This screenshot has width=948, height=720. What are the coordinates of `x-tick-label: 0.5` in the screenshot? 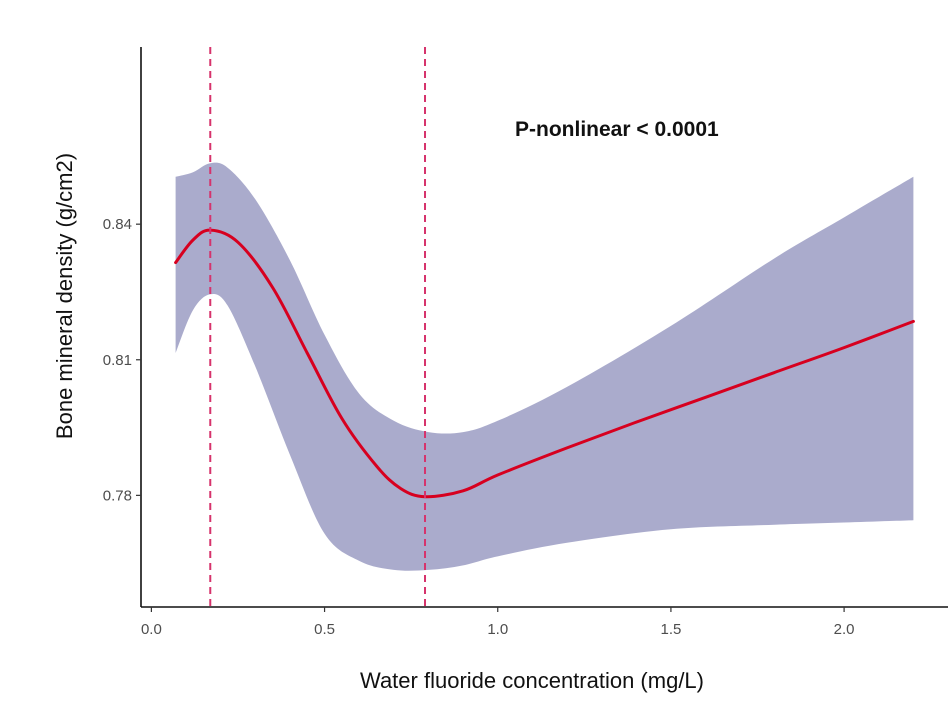 It's located at (324, 629).